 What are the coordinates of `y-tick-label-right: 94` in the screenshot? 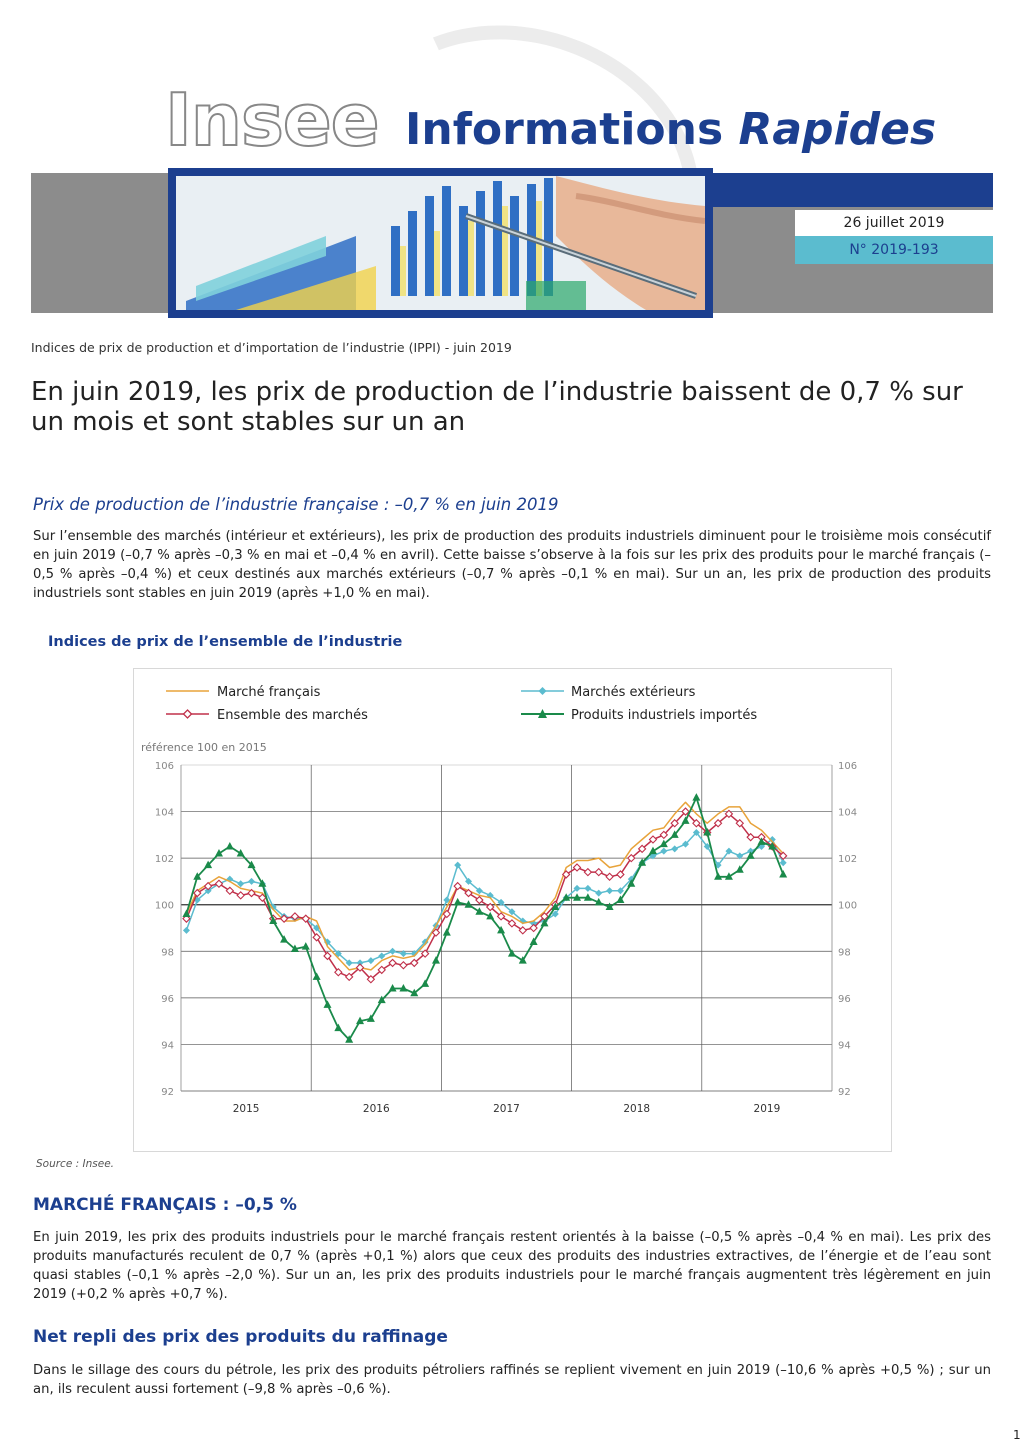 It's located at (844, 1045).